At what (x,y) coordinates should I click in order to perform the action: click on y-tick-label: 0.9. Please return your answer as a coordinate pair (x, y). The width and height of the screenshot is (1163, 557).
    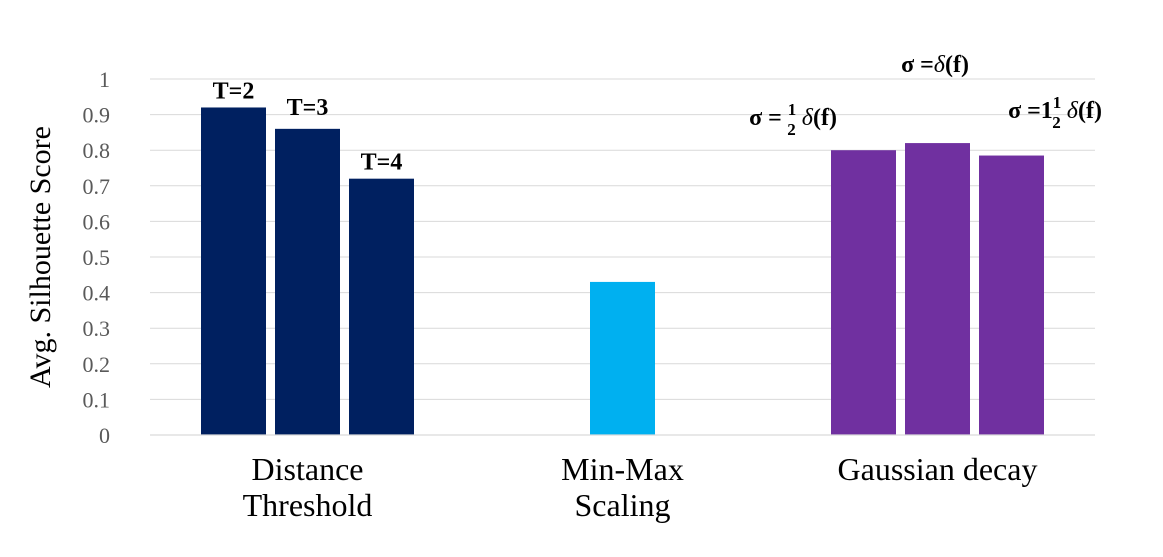
    Looking at the image, I should click on (97, 115).